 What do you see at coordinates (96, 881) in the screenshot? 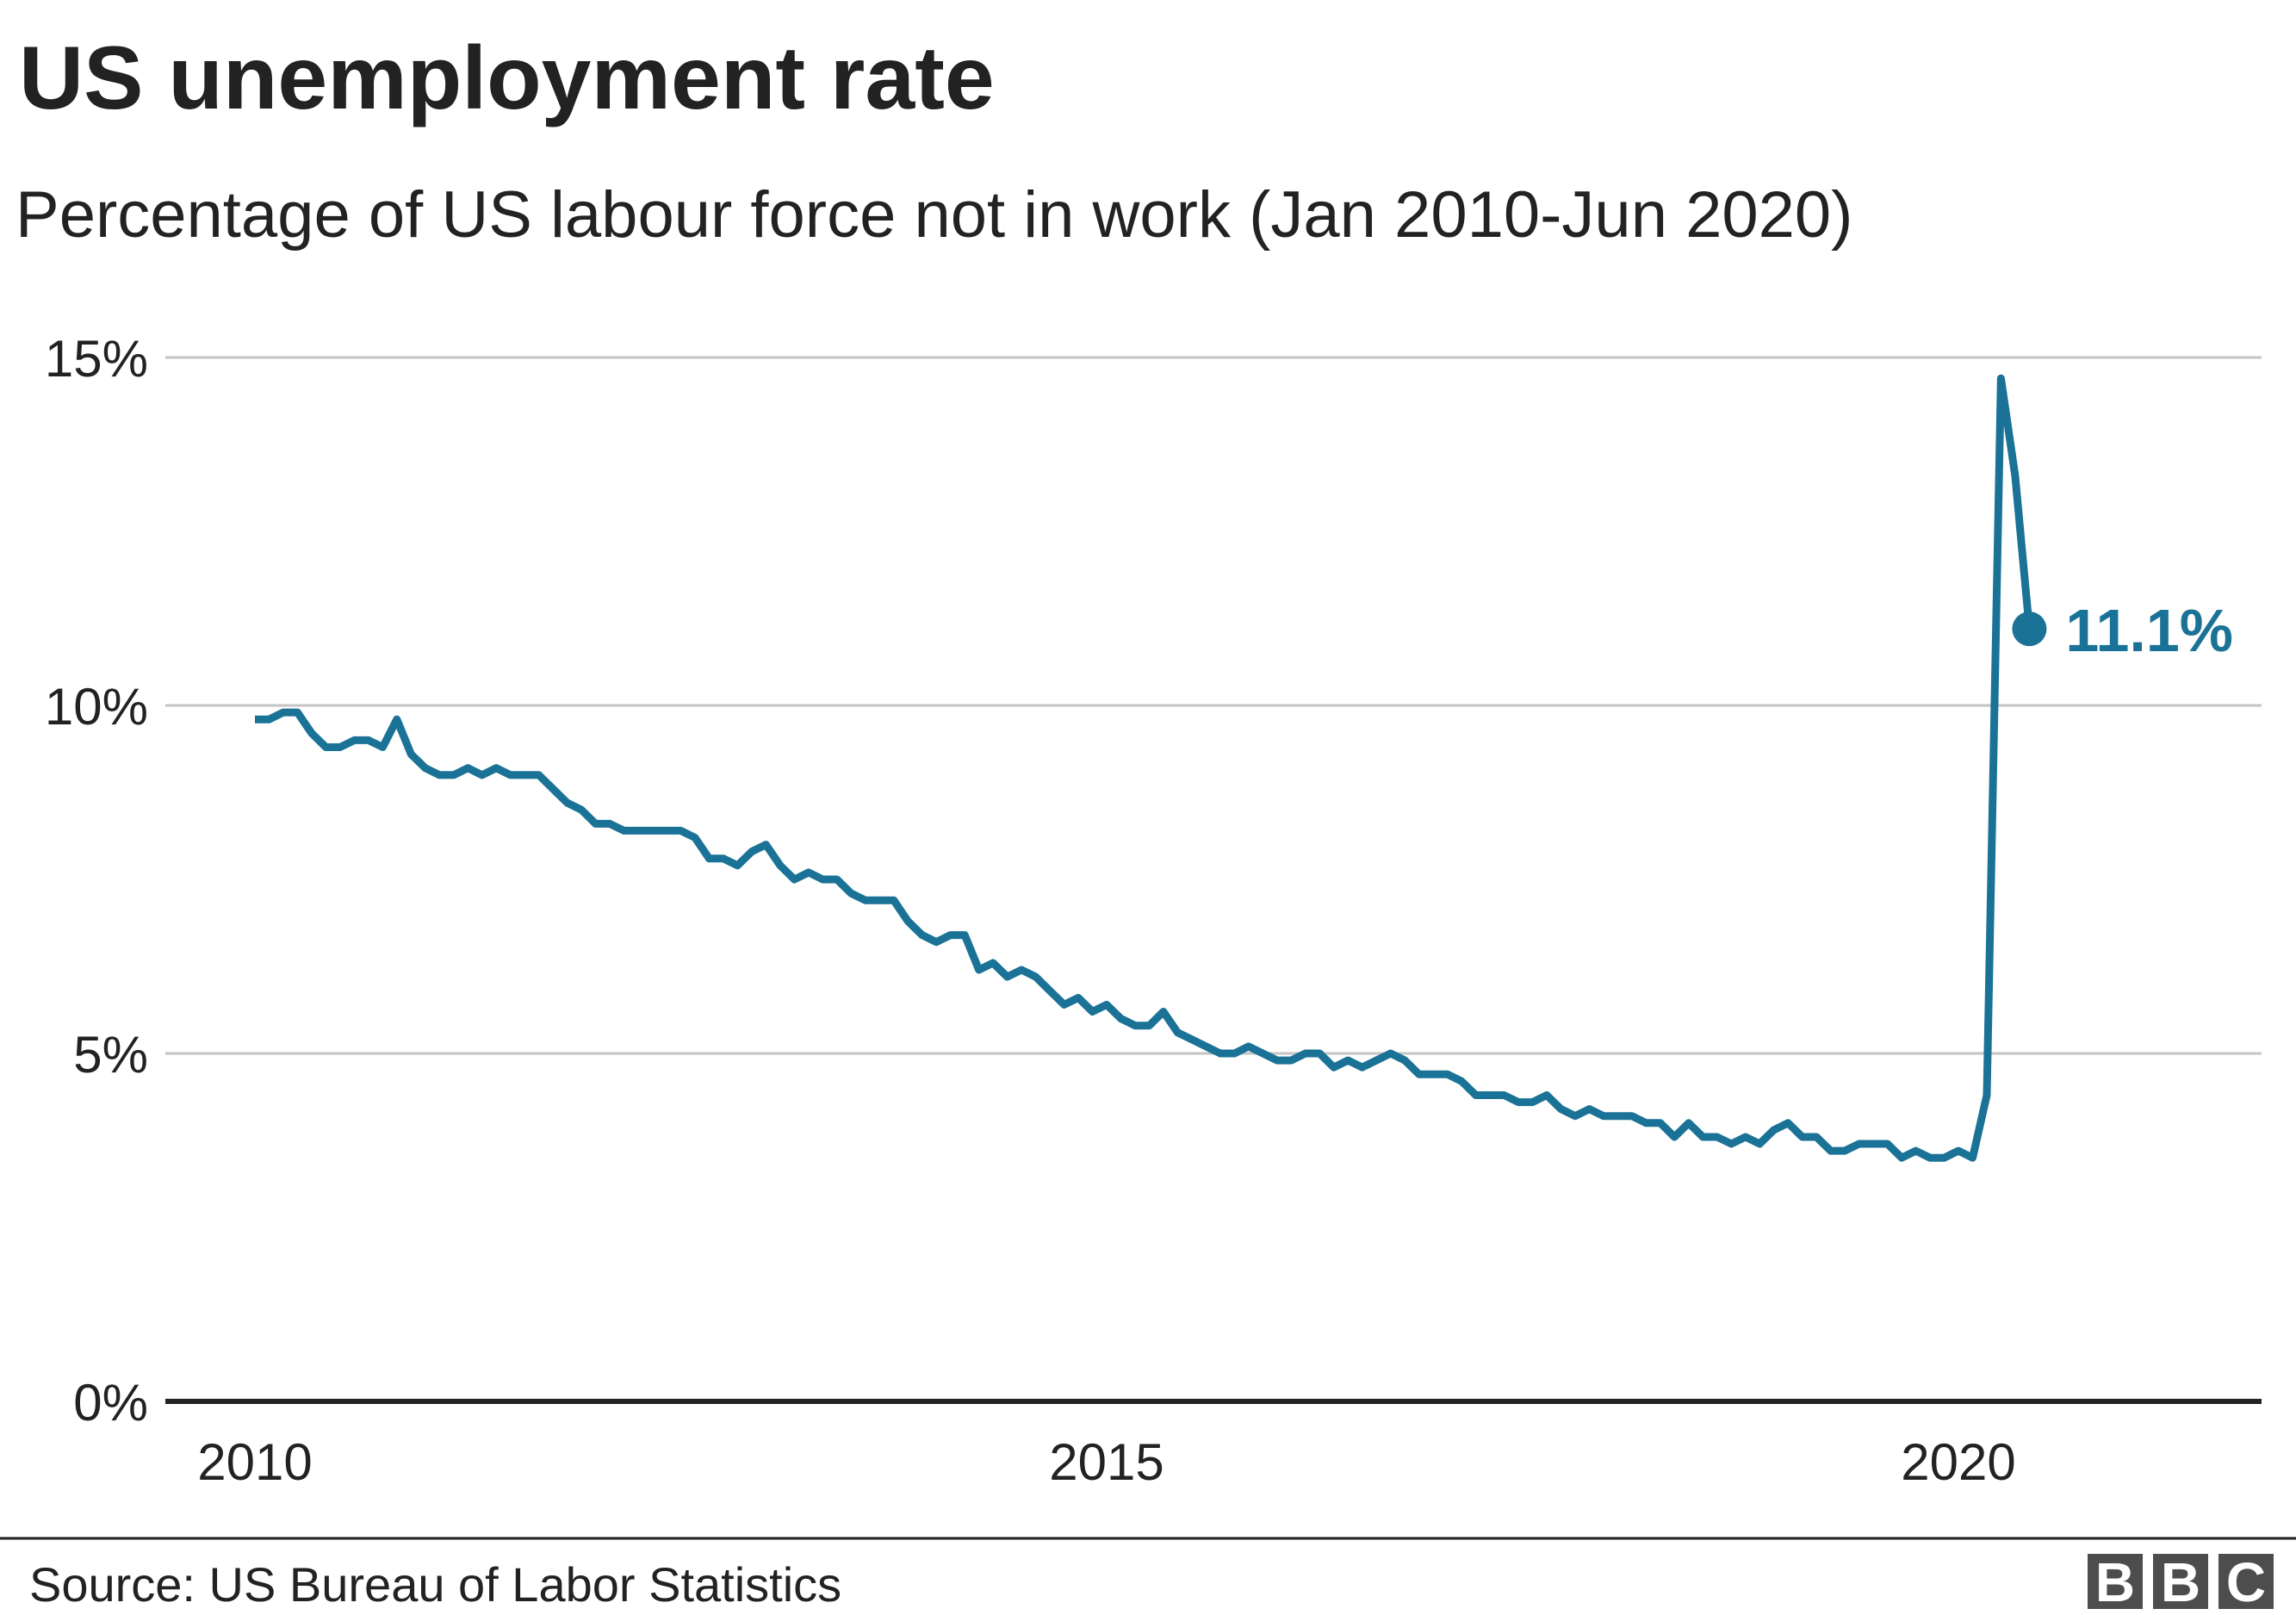
I see `y-axis-ticks: 0% 5% 10% 15%` at bounding box center [96, 881].